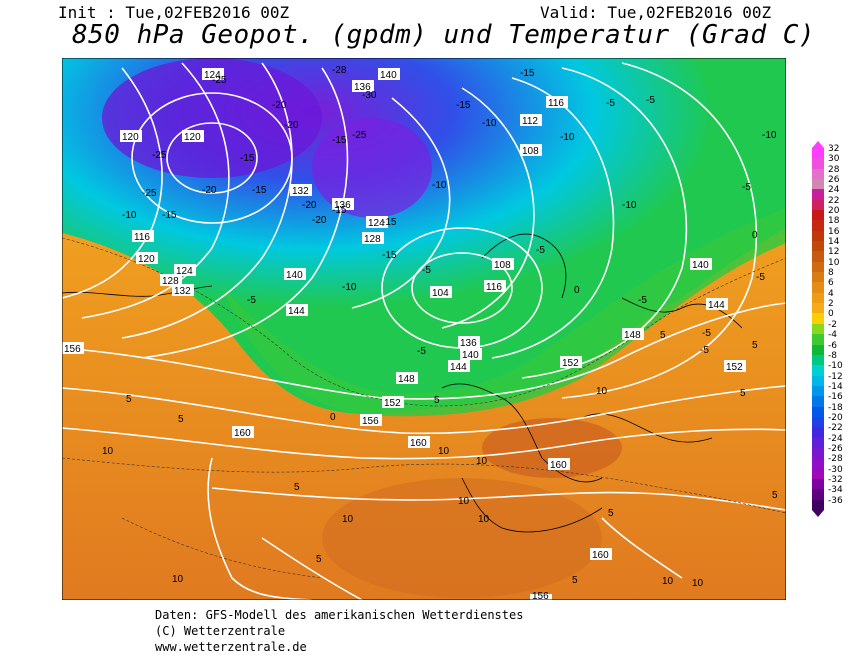 This screenshot has height=657, width=850. Describe the element at coordinates (831, 304) in the screenshot. I see `scale-label: 2` at that location.